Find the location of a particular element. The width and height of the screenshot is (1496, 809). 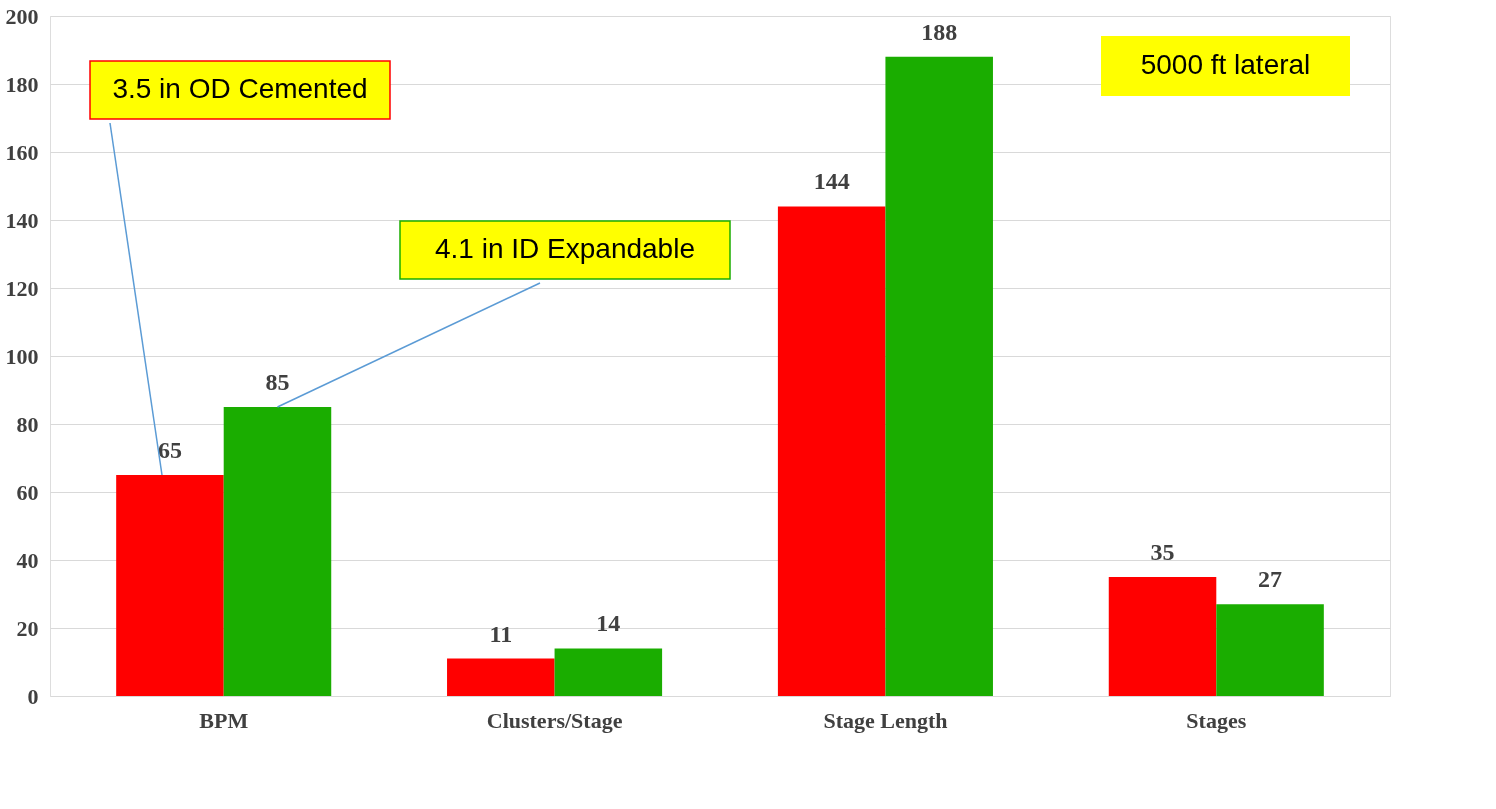

y-tick-label: 60 is located at coordinates (27, 492).